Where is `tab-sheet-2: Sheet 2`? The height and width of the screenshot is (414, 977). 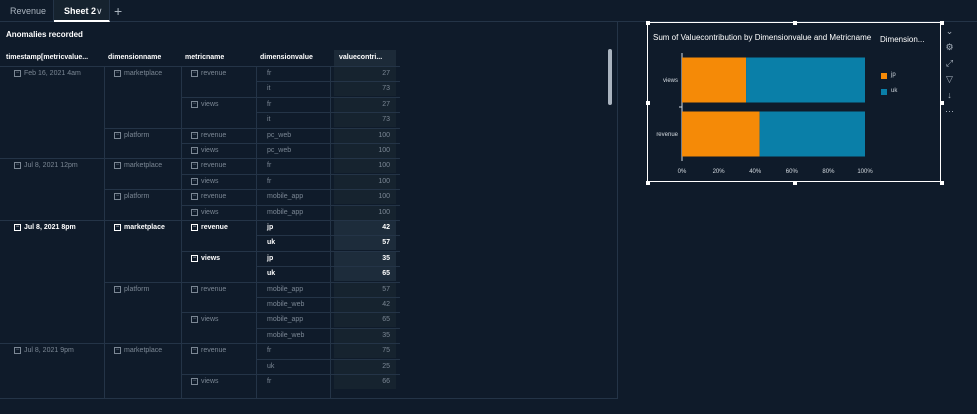 tab-sheet-2: Sheet 2 is located at coordinates (82, 11).